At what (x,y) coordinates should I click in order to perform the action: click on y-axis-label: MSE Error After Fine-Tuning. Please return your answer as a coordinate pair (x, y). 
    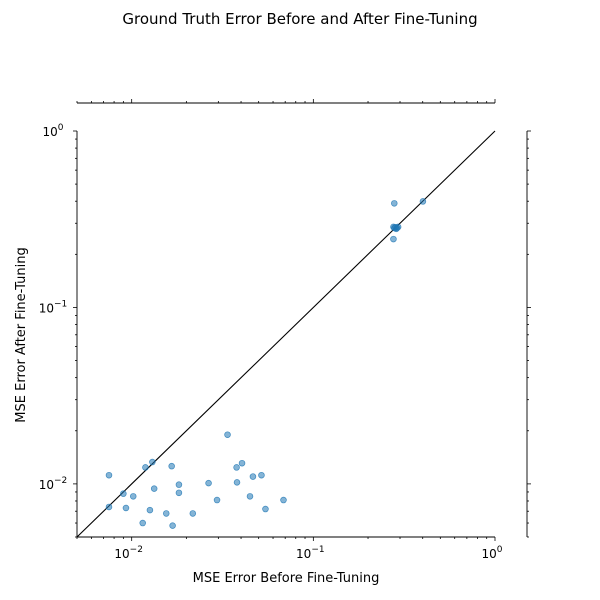
    Looking at the image, I should click on (21, 334).